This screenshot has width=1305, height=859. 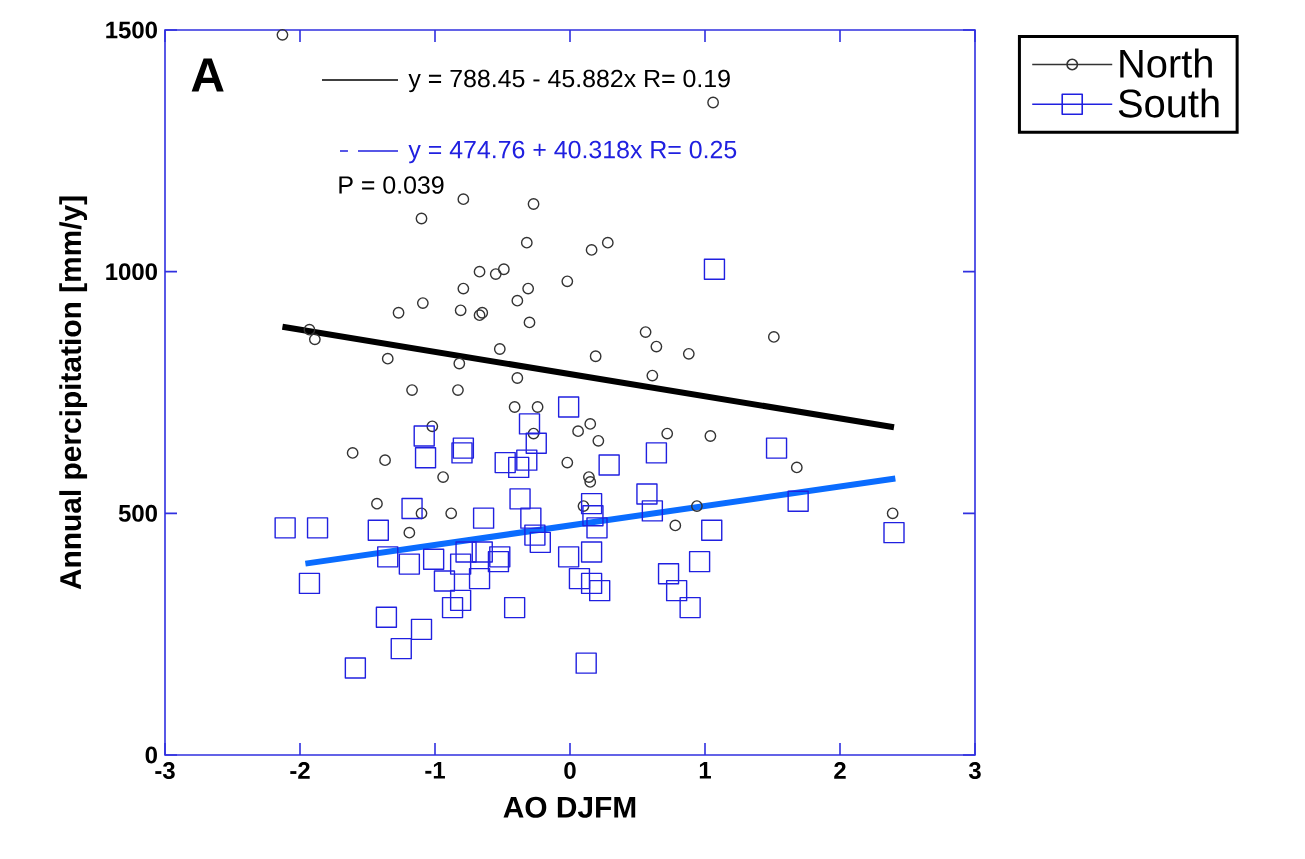 What do you see at coordinates (1166, 63) in the screenshot?
I see `legend-label: North` at bounding box center [1166, 63].